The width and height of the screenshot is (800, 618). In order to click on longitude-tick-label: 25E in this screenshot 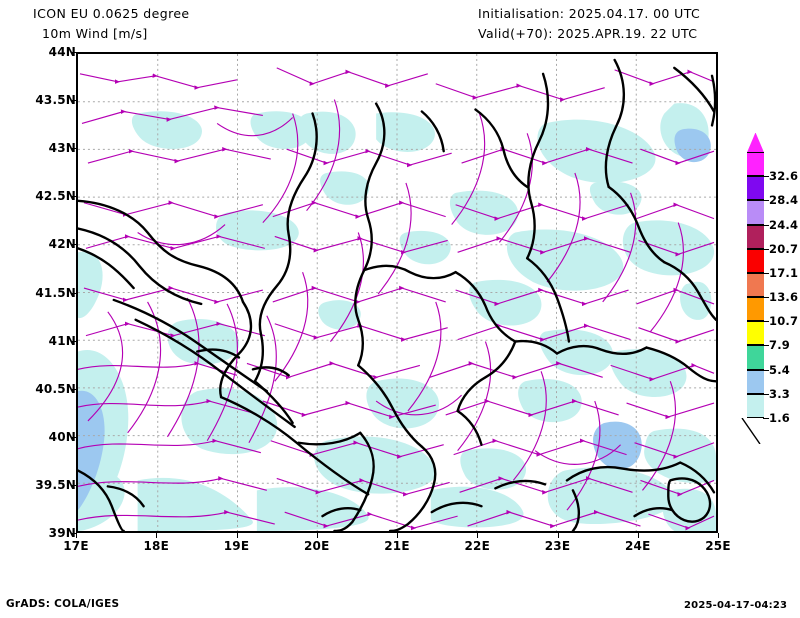, I will do `click(718, 546)`.